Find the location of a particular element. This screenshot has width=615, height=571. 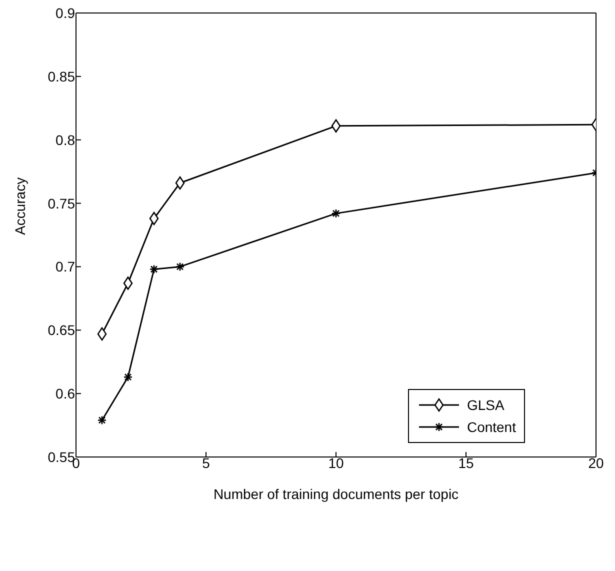

legend-label: Content is located at coordinates (491, 427).